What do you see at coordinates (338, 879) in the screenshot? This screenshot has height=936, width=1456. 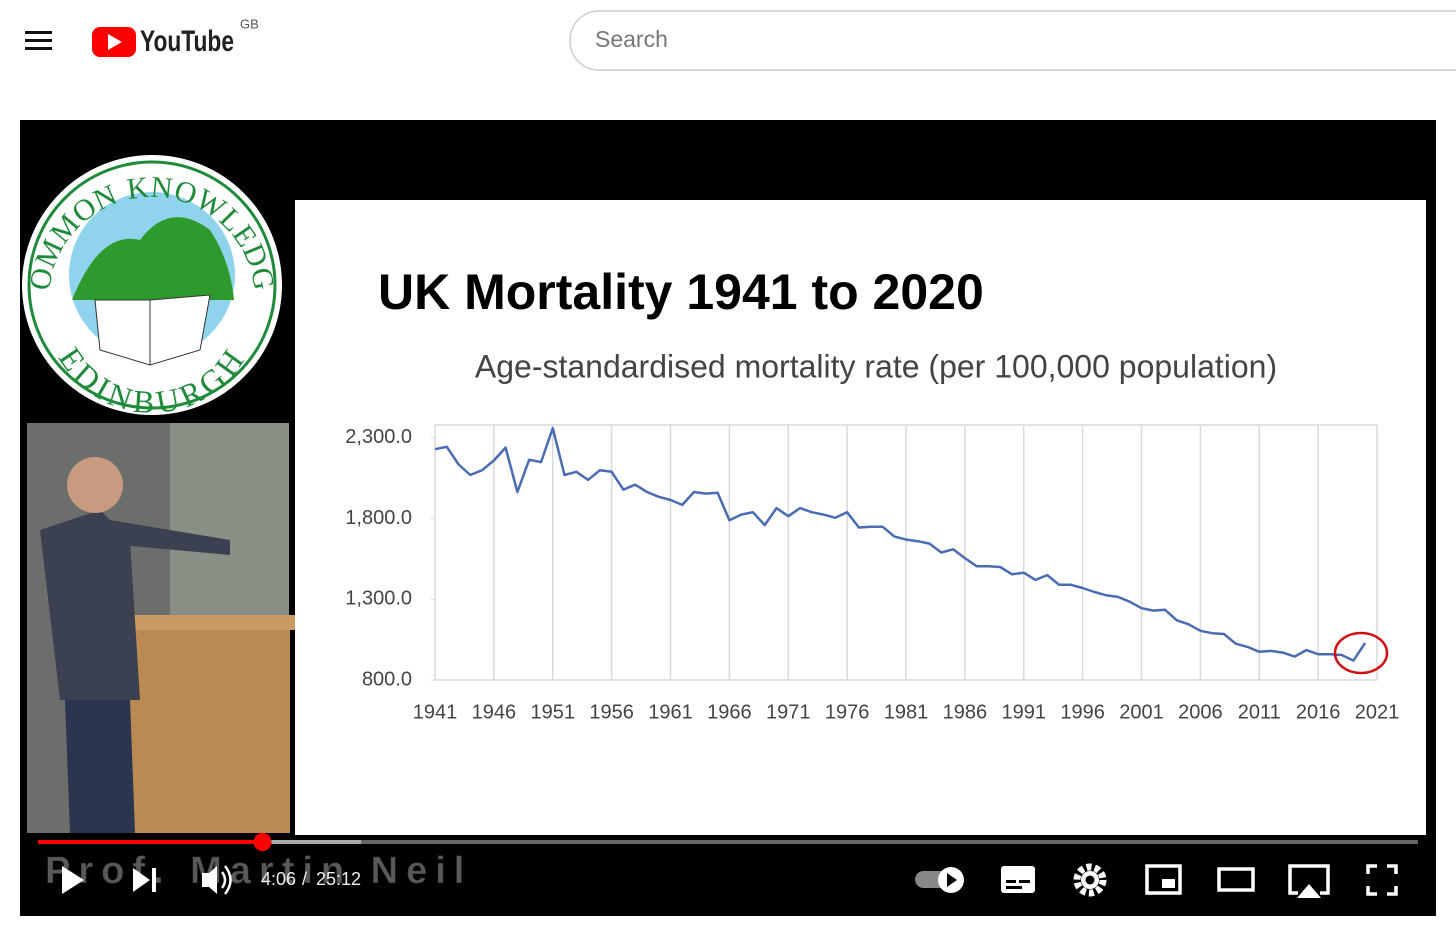 I see `time-total: 25:12` at bounding box center [338, 879].